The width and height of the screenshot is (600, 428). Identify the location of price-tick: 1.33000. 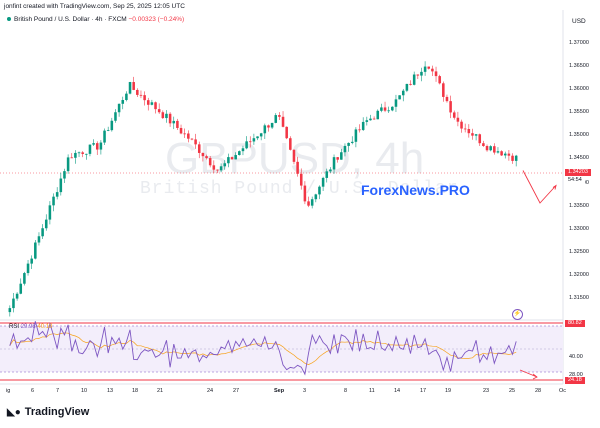
(579, 229).